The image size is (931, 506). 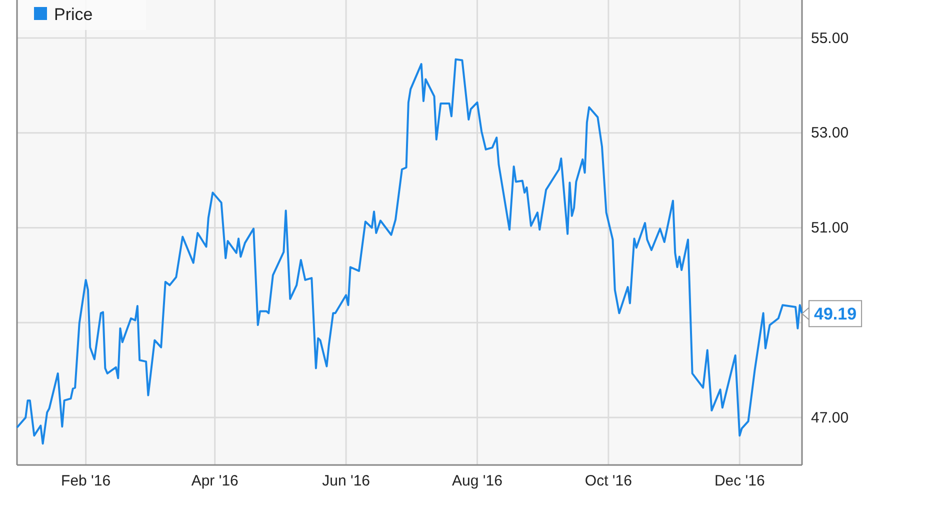 What do you see at coordinates (830, 228) in the screenshot?
I see `y-tick-label: 51.00` at bounding box center [830, 228].